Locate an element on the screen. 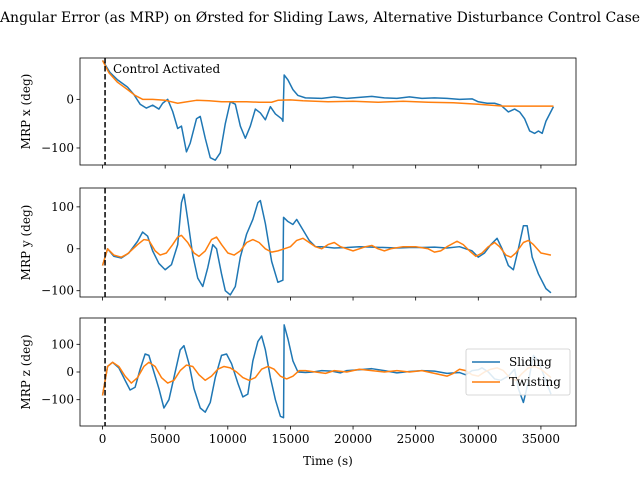 The image size is (640, 480). legend-label-twisting: Twisting is located at coordinates (535, 382).